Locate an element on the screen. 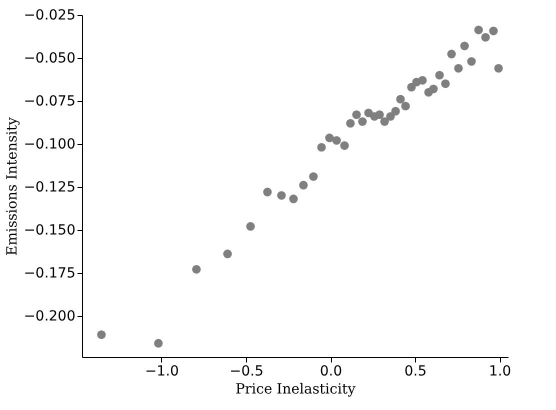 Image resolution: width=556 pixels, height=410 pixels. y-tick-label: −0.050 is located at coordinates (50, 58).